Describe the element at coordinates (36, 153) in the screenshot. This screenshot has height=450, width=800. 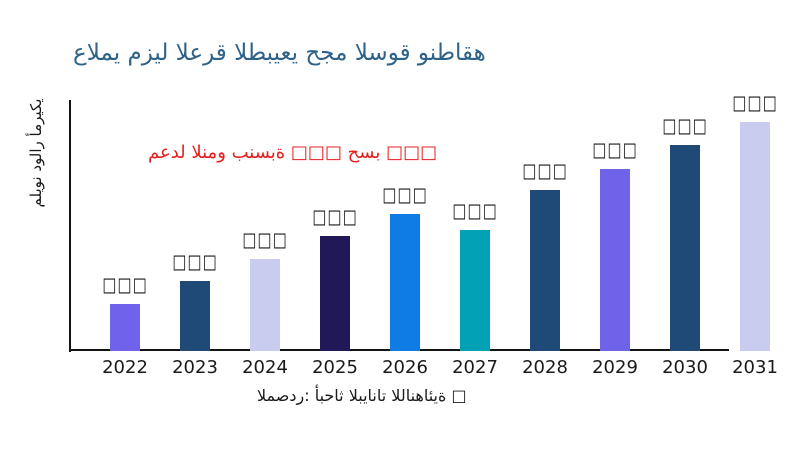
I see `y-axis-label-text: مليون دولار أمريكي` at that location.